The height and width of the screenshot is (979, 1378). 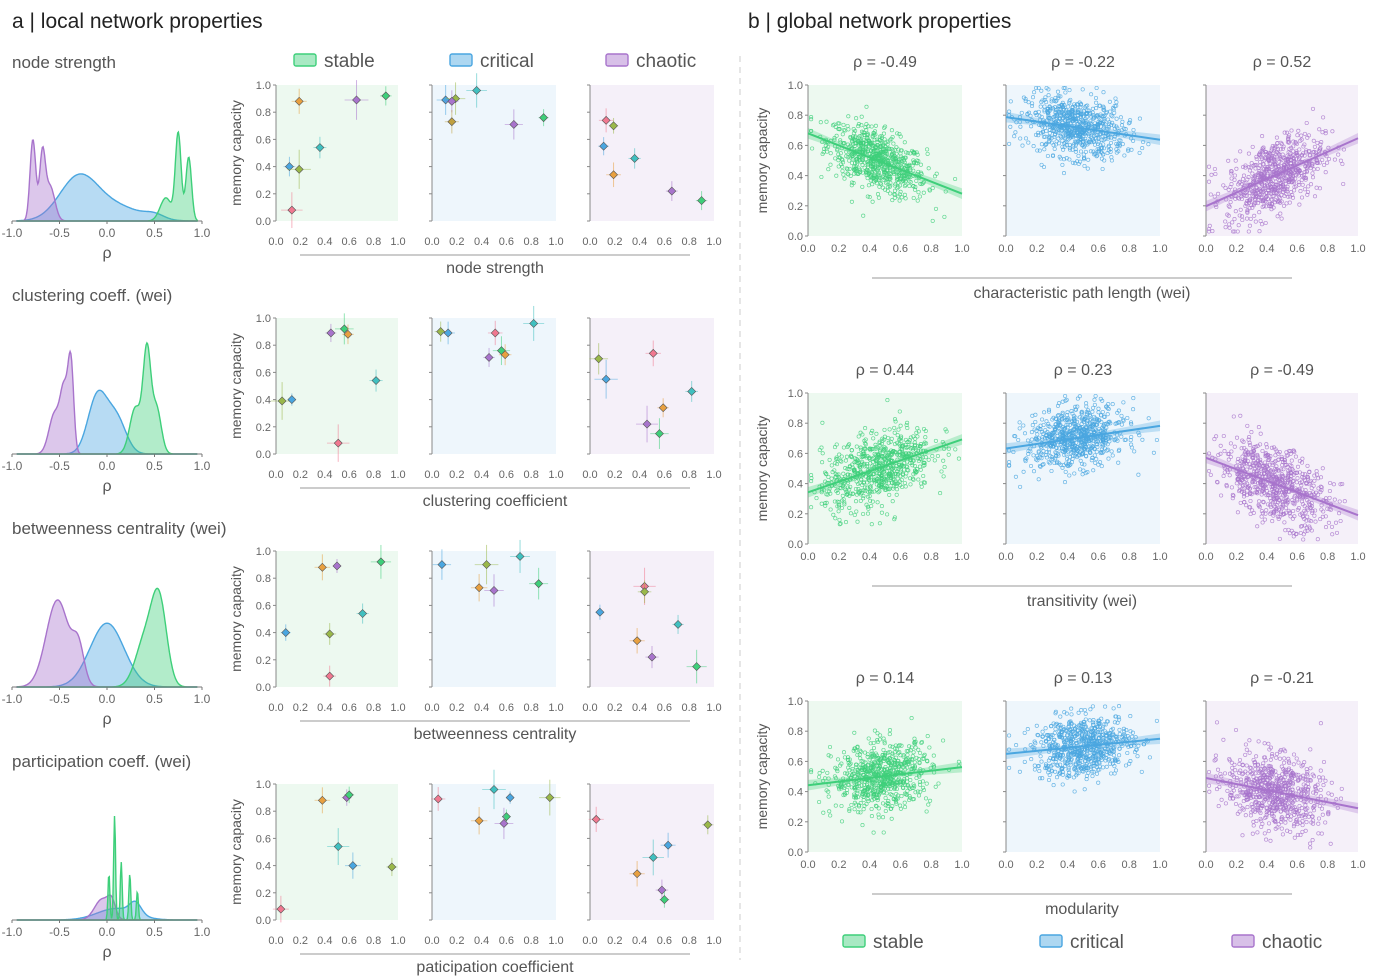 I want to click on y-tick-label: 0.6, so click(x=795, y=762).